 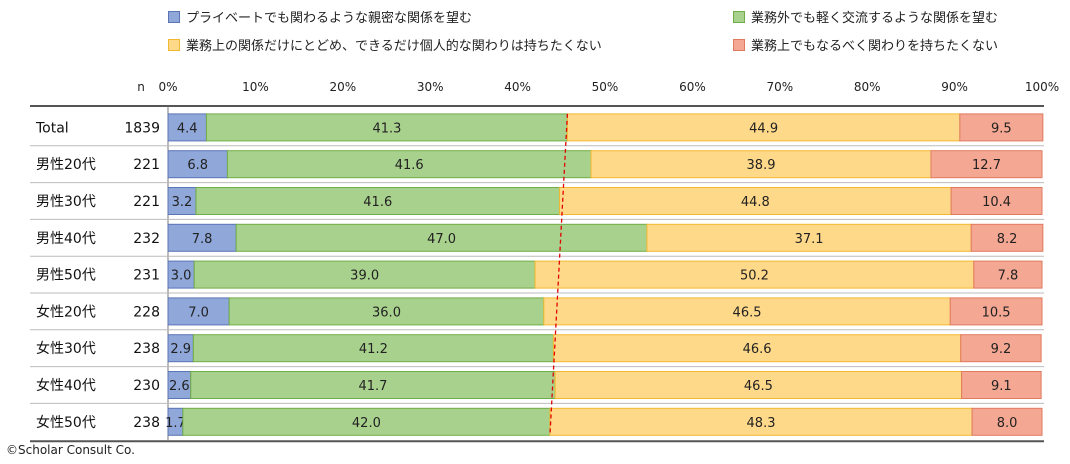 I want to click on bar-value-label: 48.3, so click(x=761, y=423).